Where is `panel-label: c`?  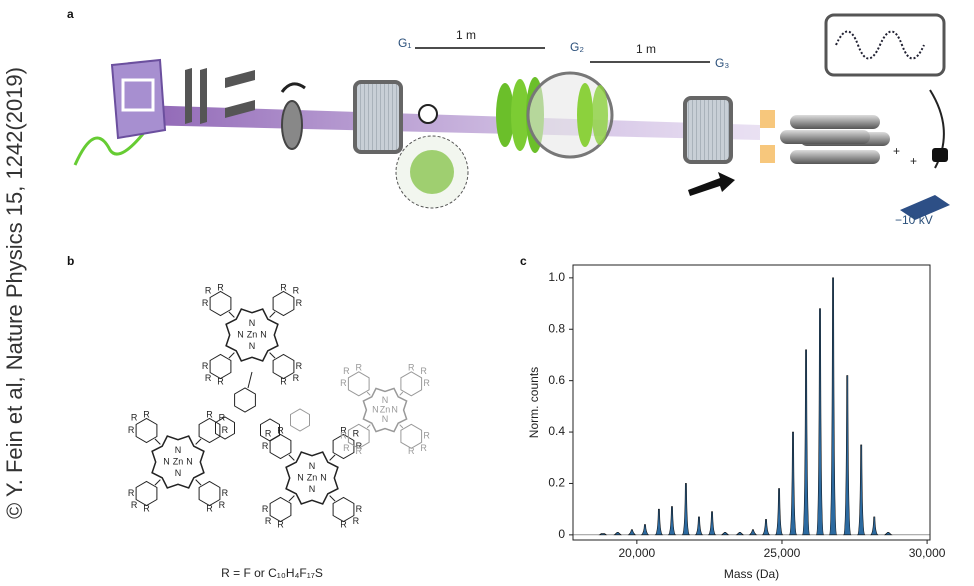 panel-label: c is located at coordinates (523, 261).